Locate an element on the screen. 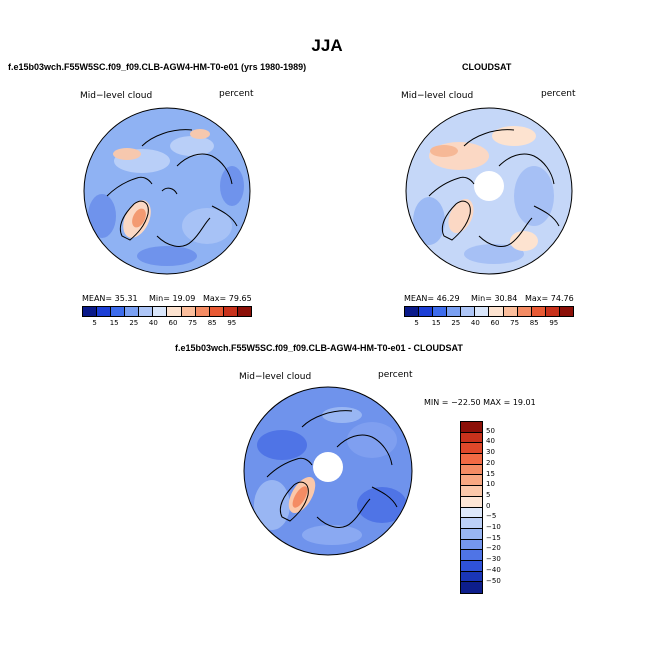 Image resolution: width=654 pixels, height=654 pixels. panel-2-variable-label: Mid−level cloud is located at coordinates (437, 96).